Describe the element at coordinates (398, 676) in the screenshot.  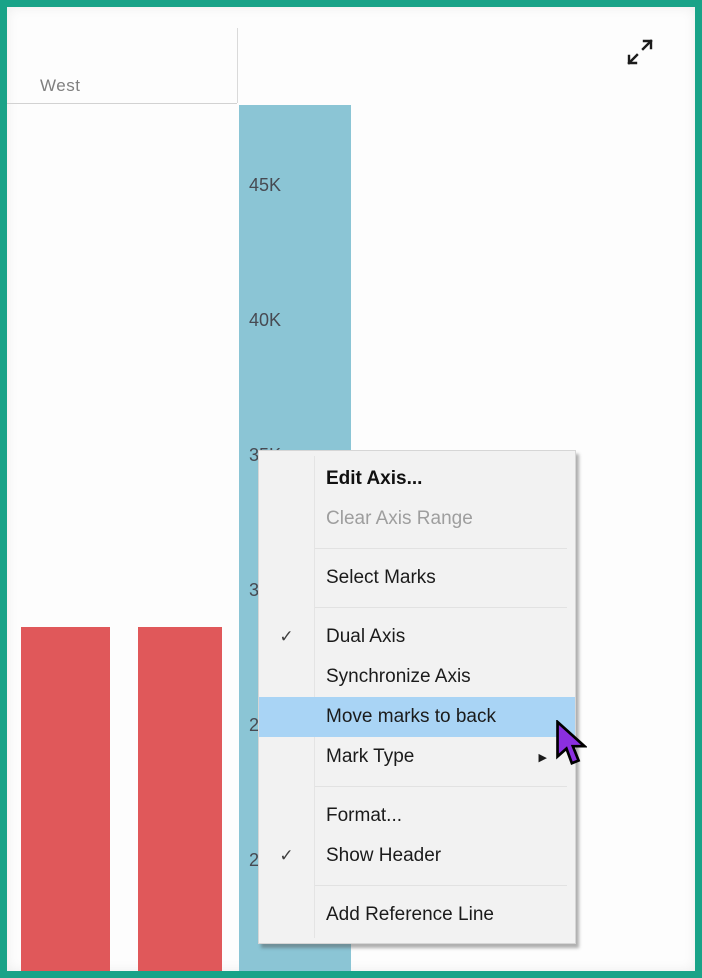
I see `menu-item-synchronize-axis: Synchronize Axis` at that location.